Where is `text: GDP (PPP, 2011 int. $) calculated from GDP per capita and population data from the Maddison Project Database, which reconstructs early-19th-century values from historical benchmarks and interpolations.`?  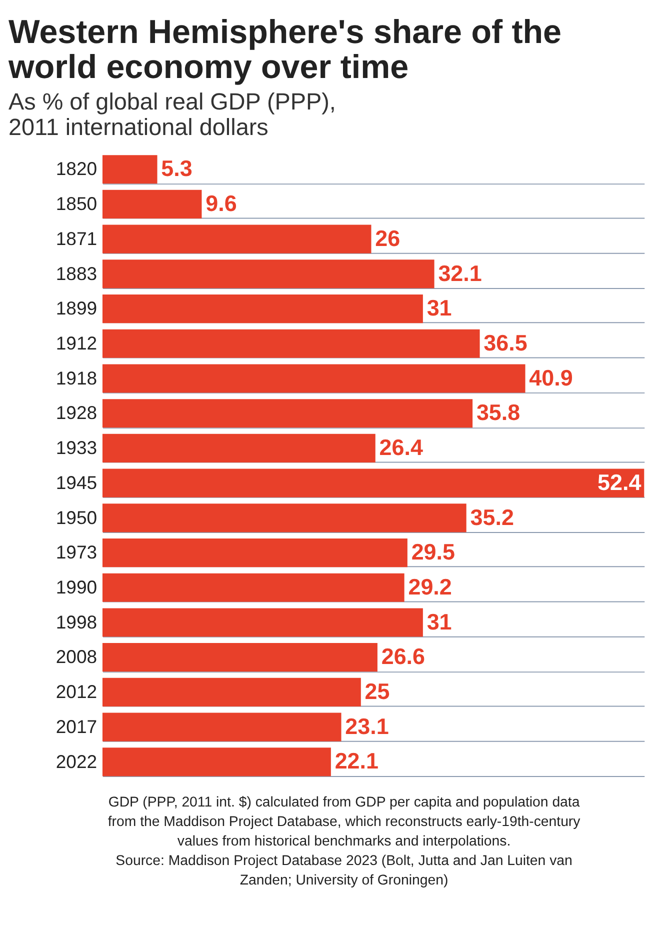 text: GDP (PPP, 2011 int. $) calculated from GDP per capita and population data from the Maddison Project Database, which reconstructs early-19th-century values from historical benchmarks and interpolations. is located at coordinates (345, 820).